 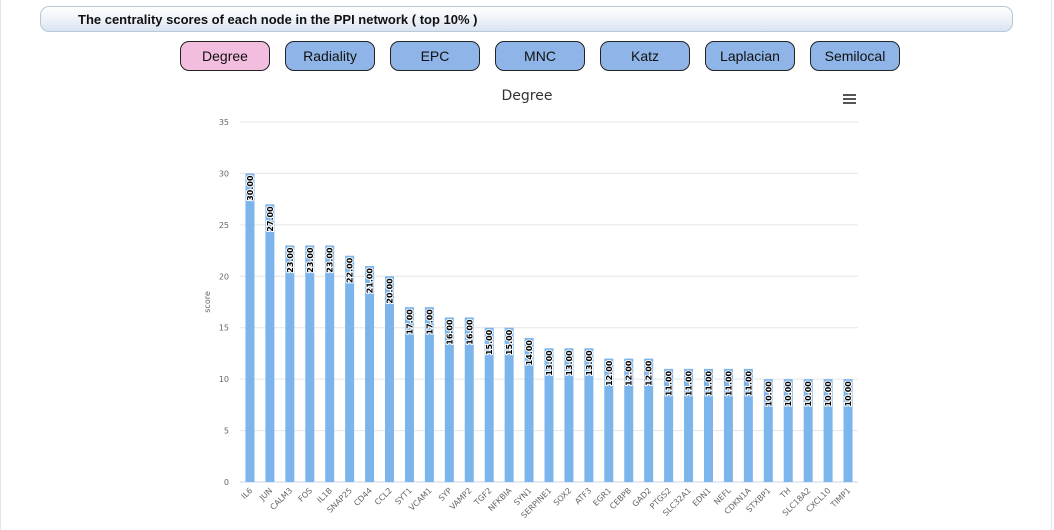 What do you see at coordinates (840, 498) in the screenshot?
I see `x-tick-label: TIMP1` at bounding box center [840, 498].